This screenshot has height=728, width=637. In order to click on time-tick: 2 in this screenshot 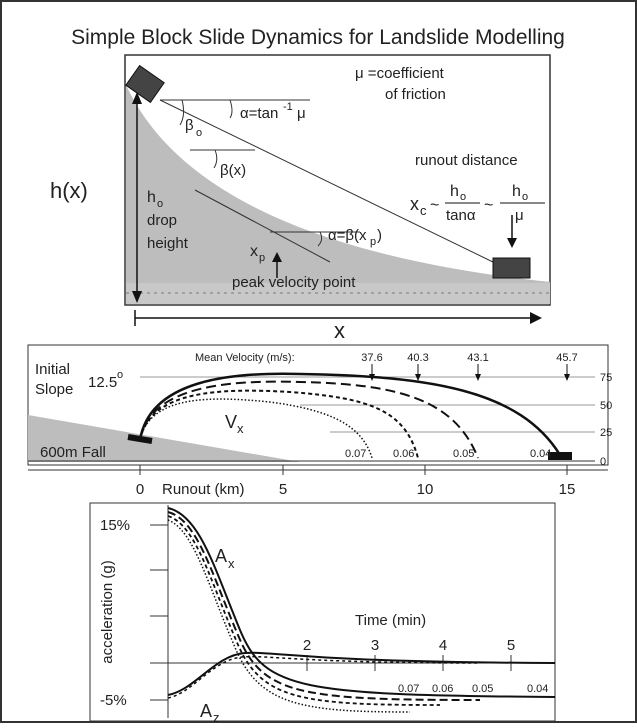, I will do `click(307, 645)`.